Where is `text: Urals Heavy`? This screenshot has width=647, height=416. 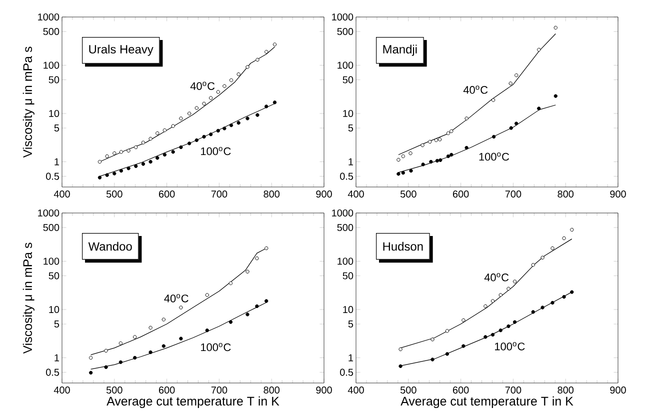
text: Urals Heavy is located at coordinates (121, 50).